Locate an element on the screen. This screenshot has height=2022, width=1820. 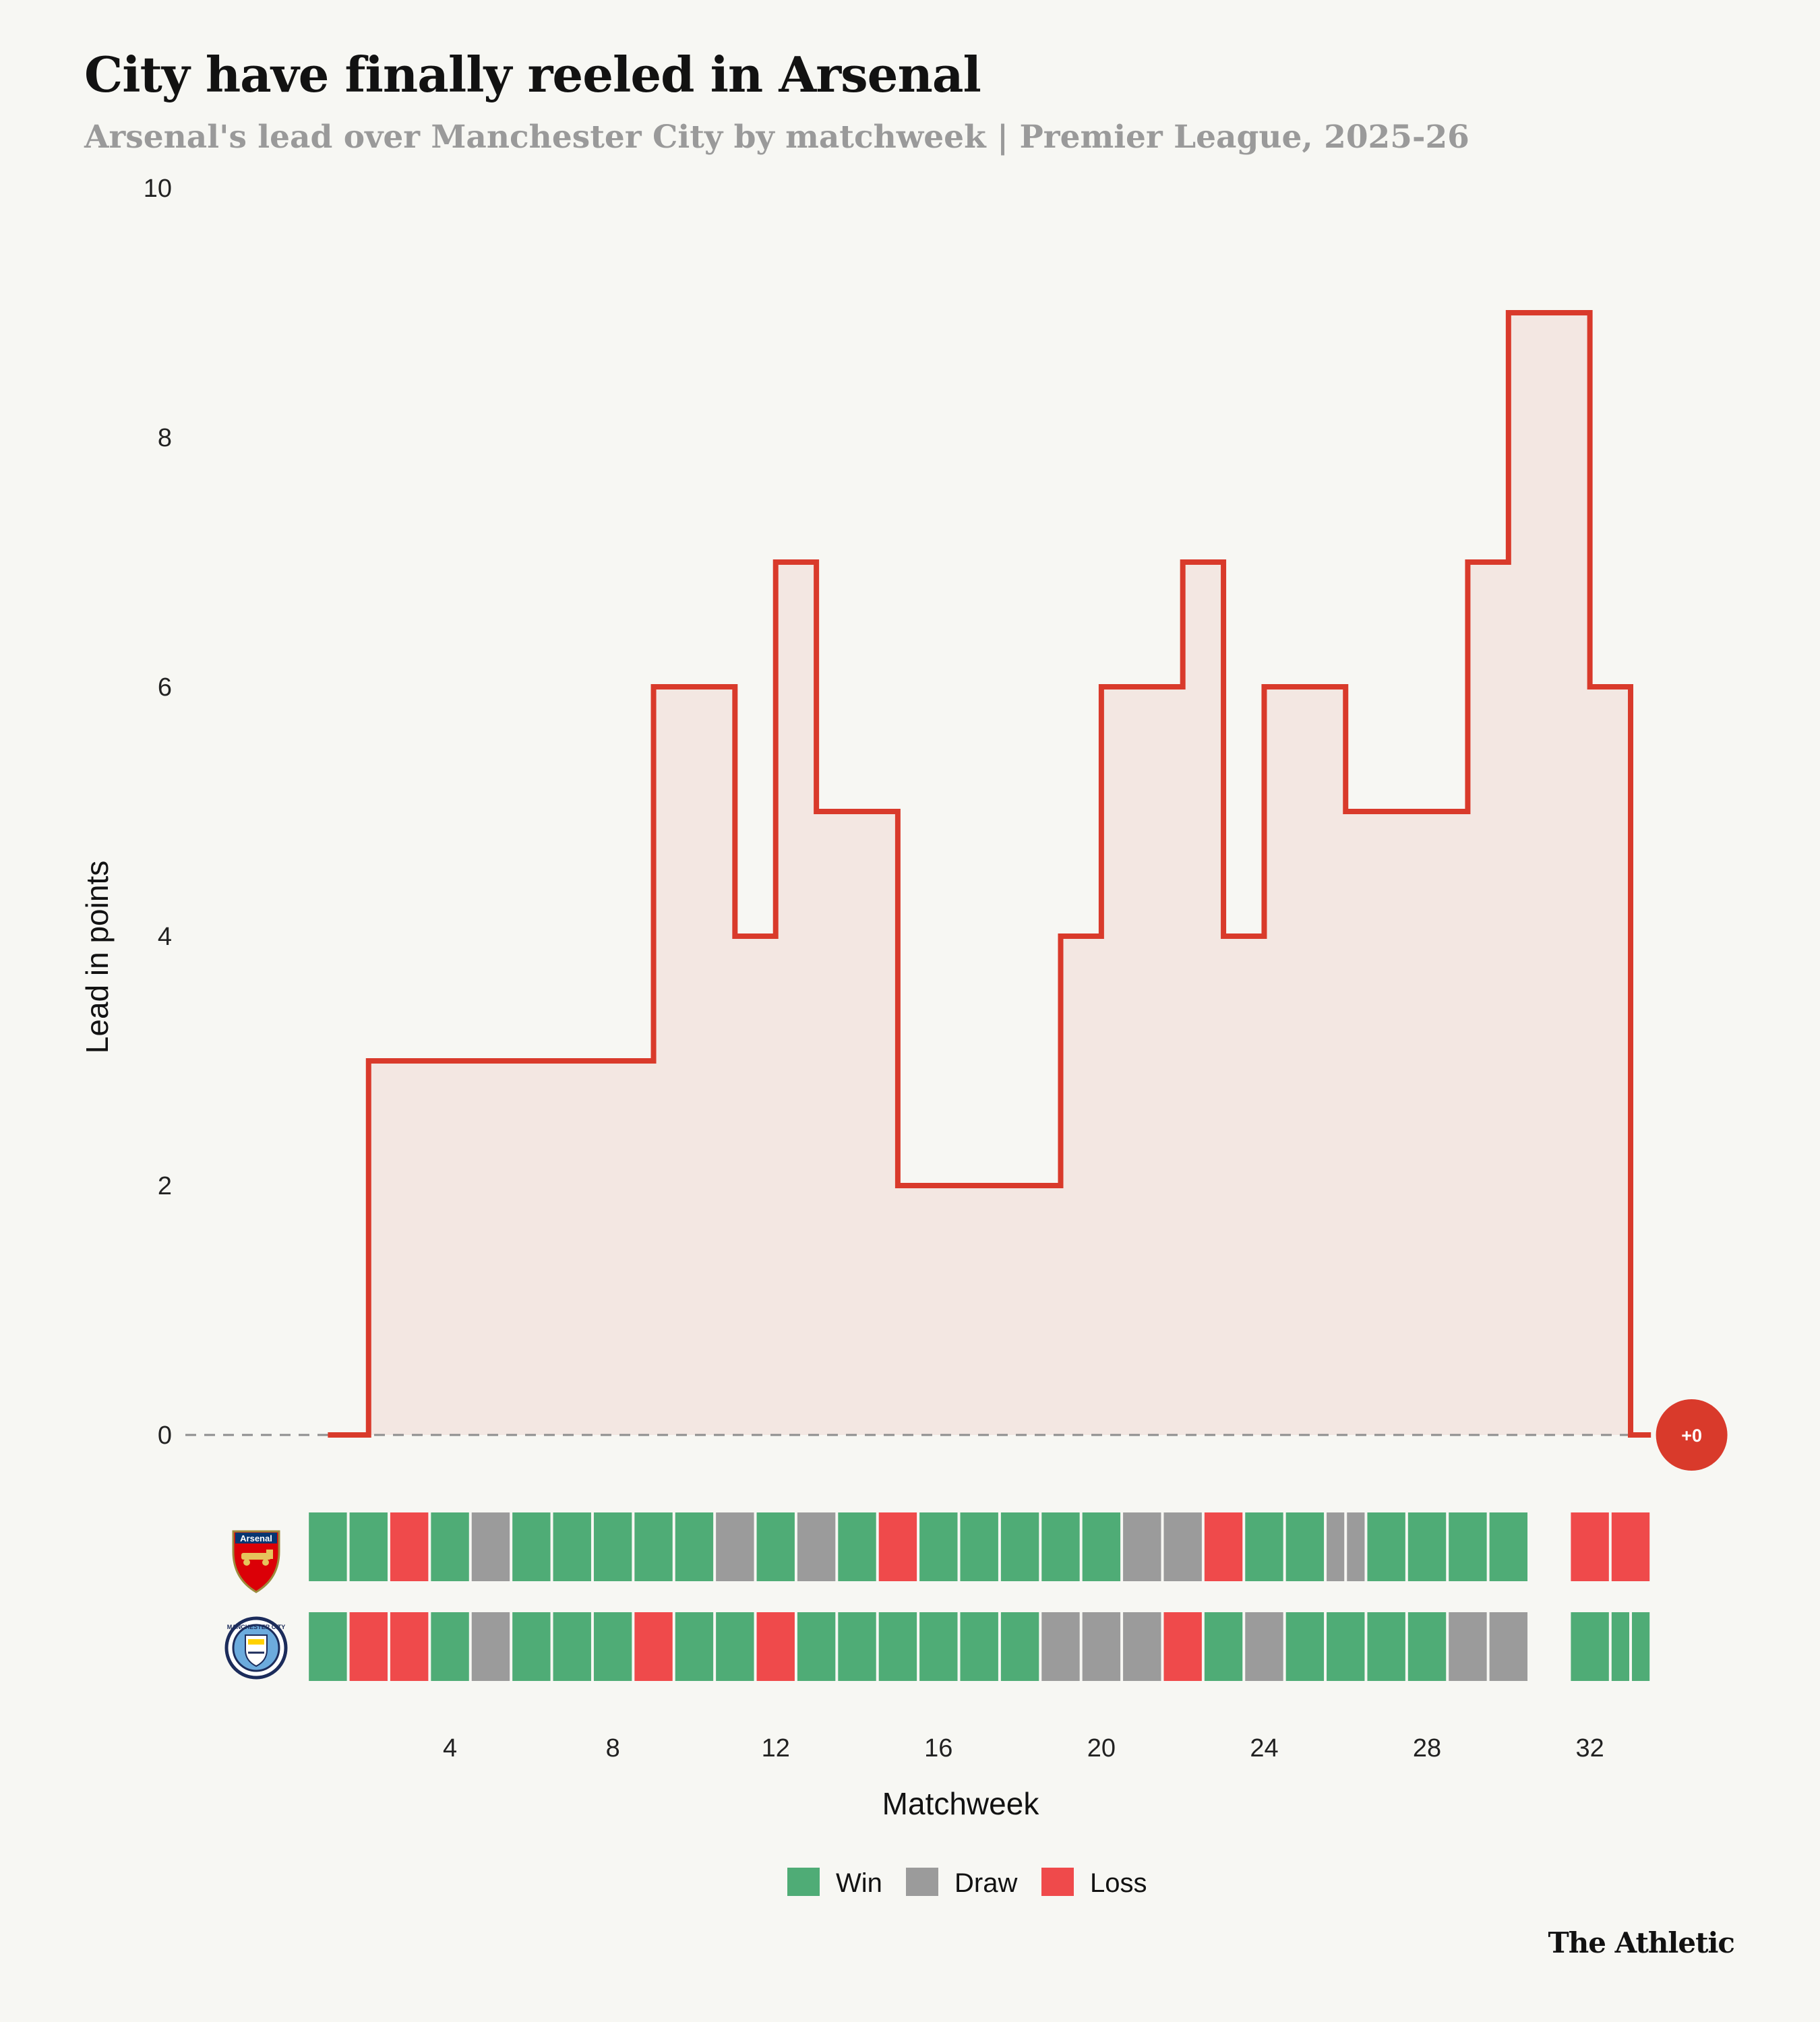
x-tick-label: 20 is located at coordinates (1101, 1748).